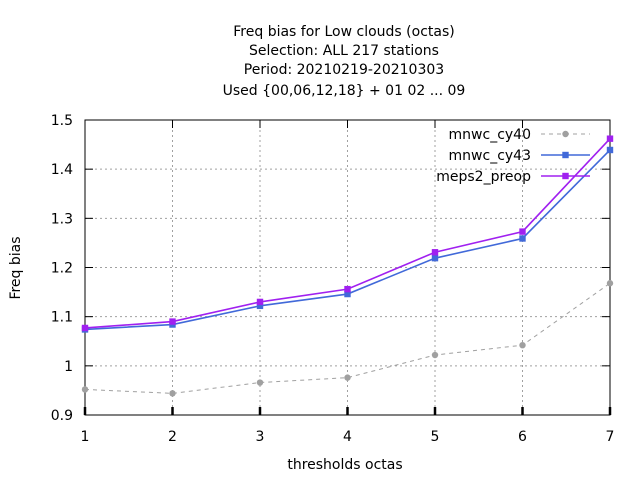 The image size is (640, 484). What do you see at coordinates (62, 219) in the screenshot?
I see `y-tick-label: 1.3` at bounding box center [62, 219].